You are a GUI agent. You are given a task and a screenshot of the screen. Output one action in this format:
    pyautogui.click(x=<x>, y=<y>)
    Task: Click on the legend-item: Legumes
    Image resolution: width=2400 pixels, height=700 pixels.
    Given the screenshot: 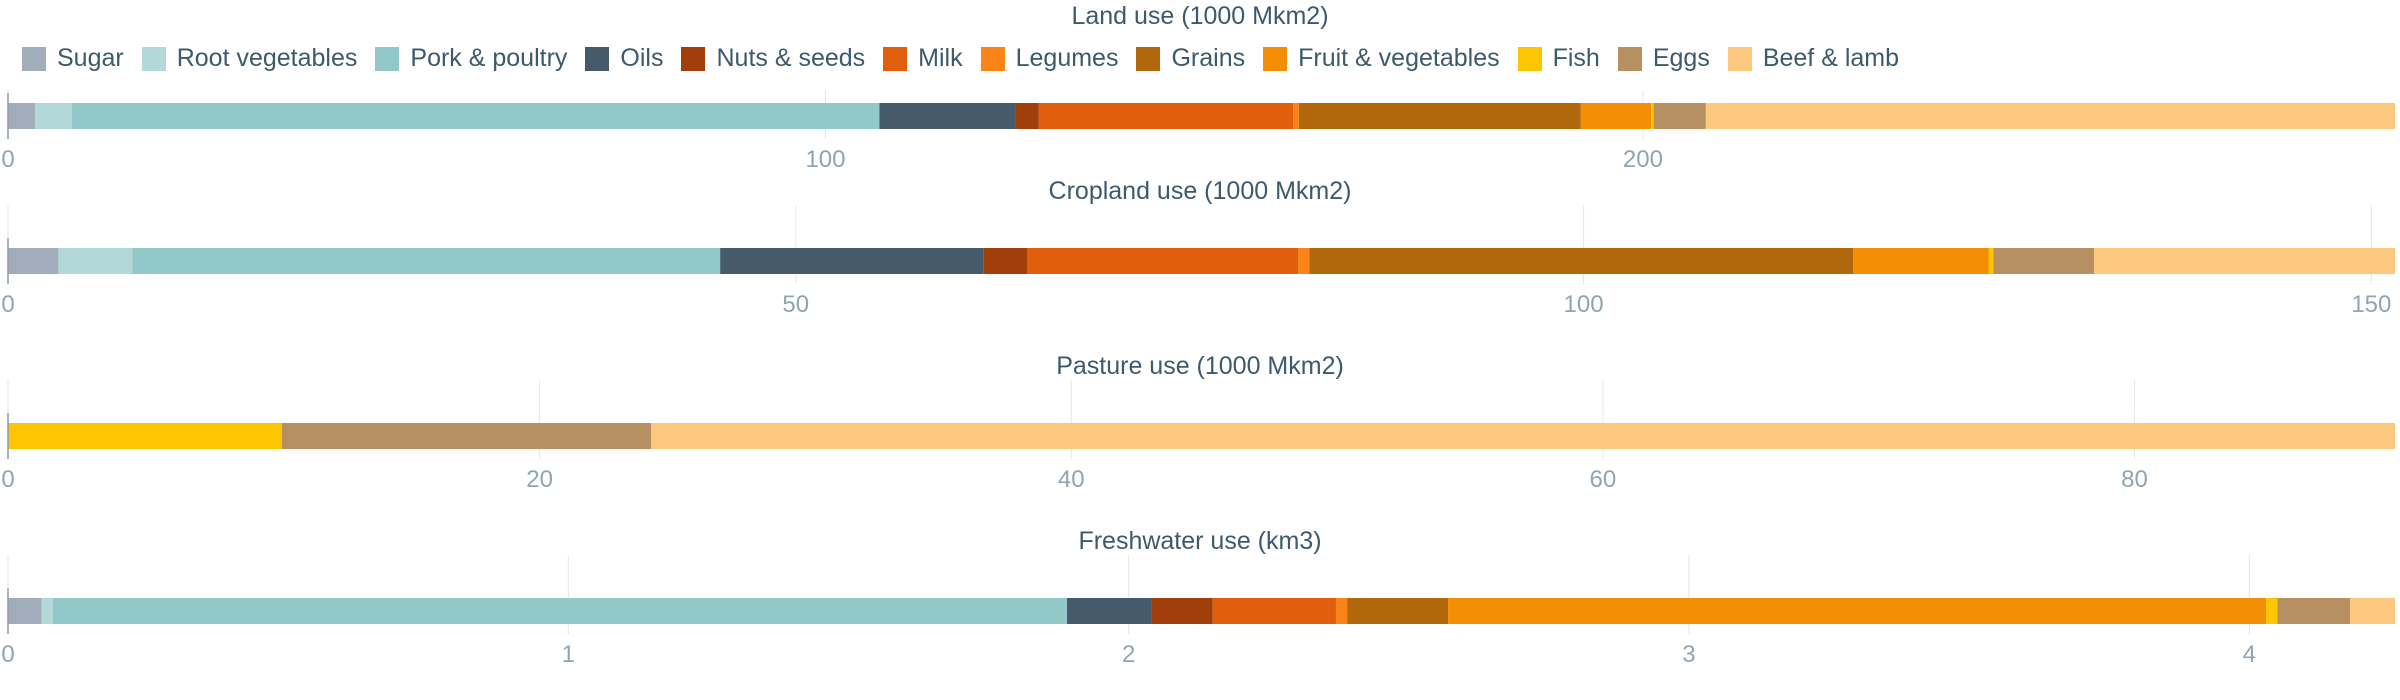 What is the action you would take?
    pyautogui.click(x=1049, y=58)
    